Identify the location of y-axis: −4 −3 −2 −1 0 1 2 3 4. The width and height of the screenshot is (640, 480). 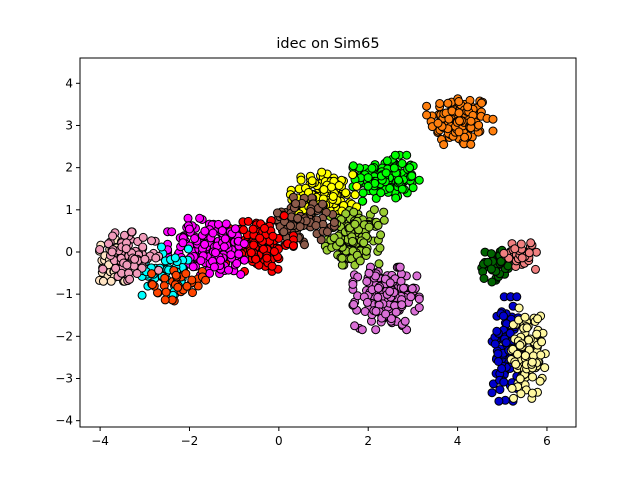
(67, 252).